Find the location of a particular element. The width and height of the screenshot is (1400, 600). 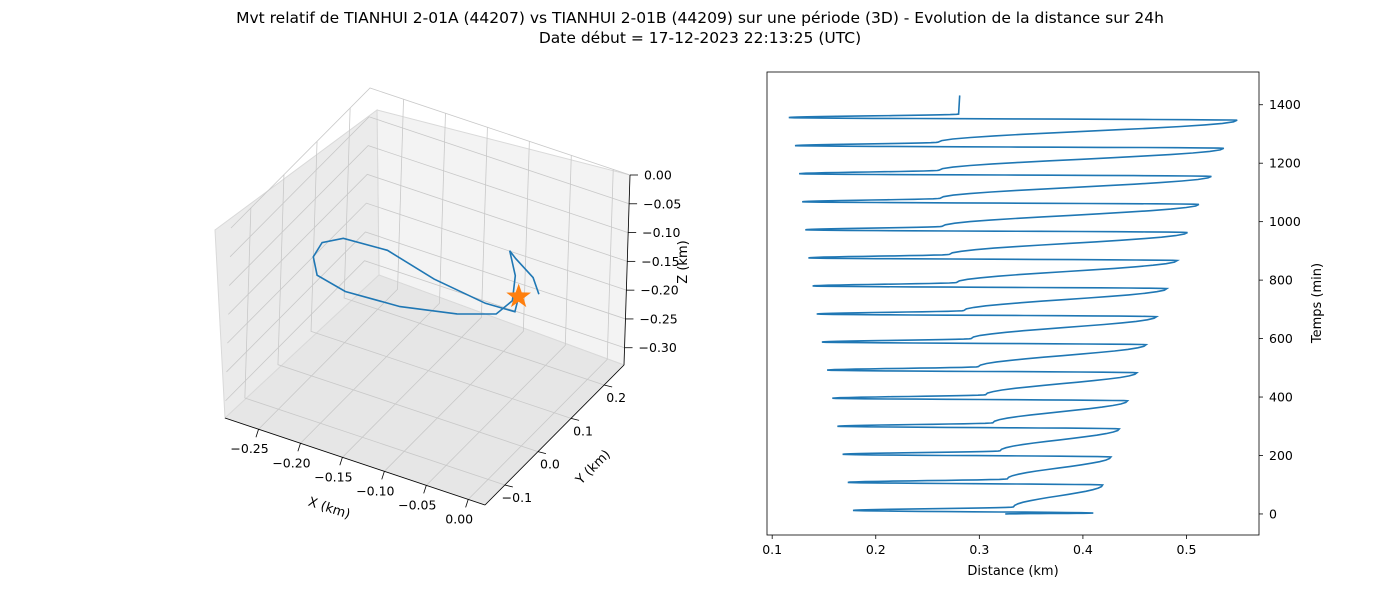

z-axis-label: Z (km) is located at coordinates (683, 261).